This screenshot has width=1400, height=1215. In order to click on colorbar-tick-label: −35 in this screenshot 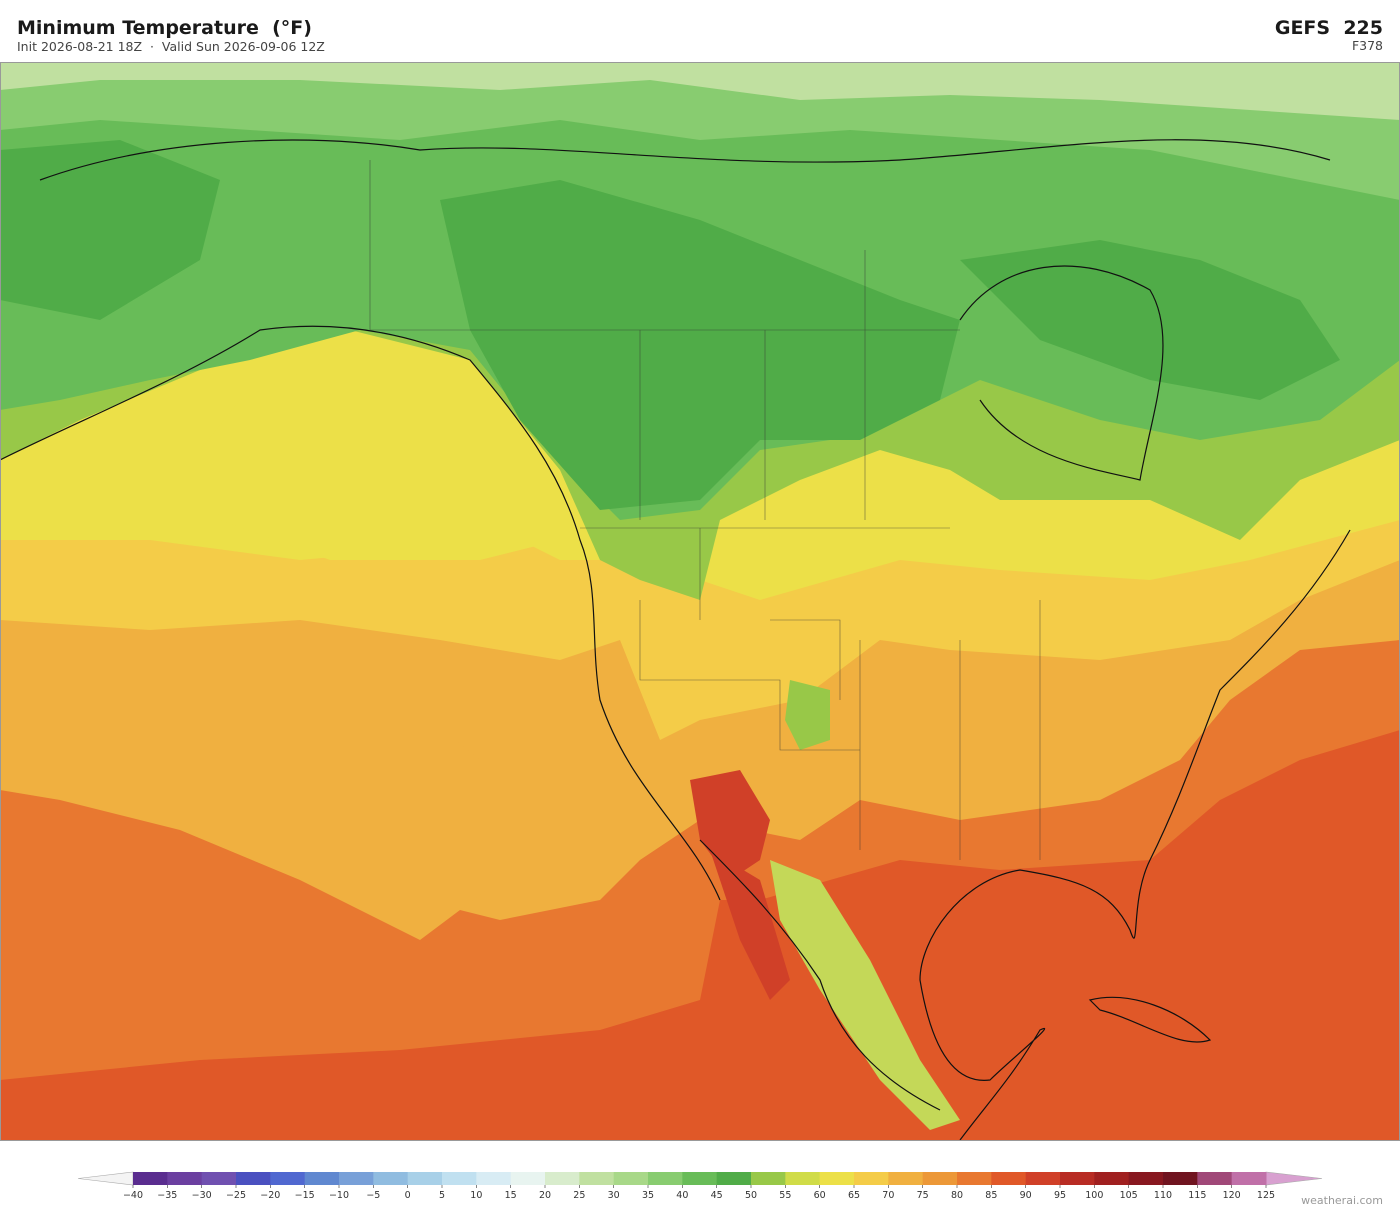, I will do `click(167, 1195)`.